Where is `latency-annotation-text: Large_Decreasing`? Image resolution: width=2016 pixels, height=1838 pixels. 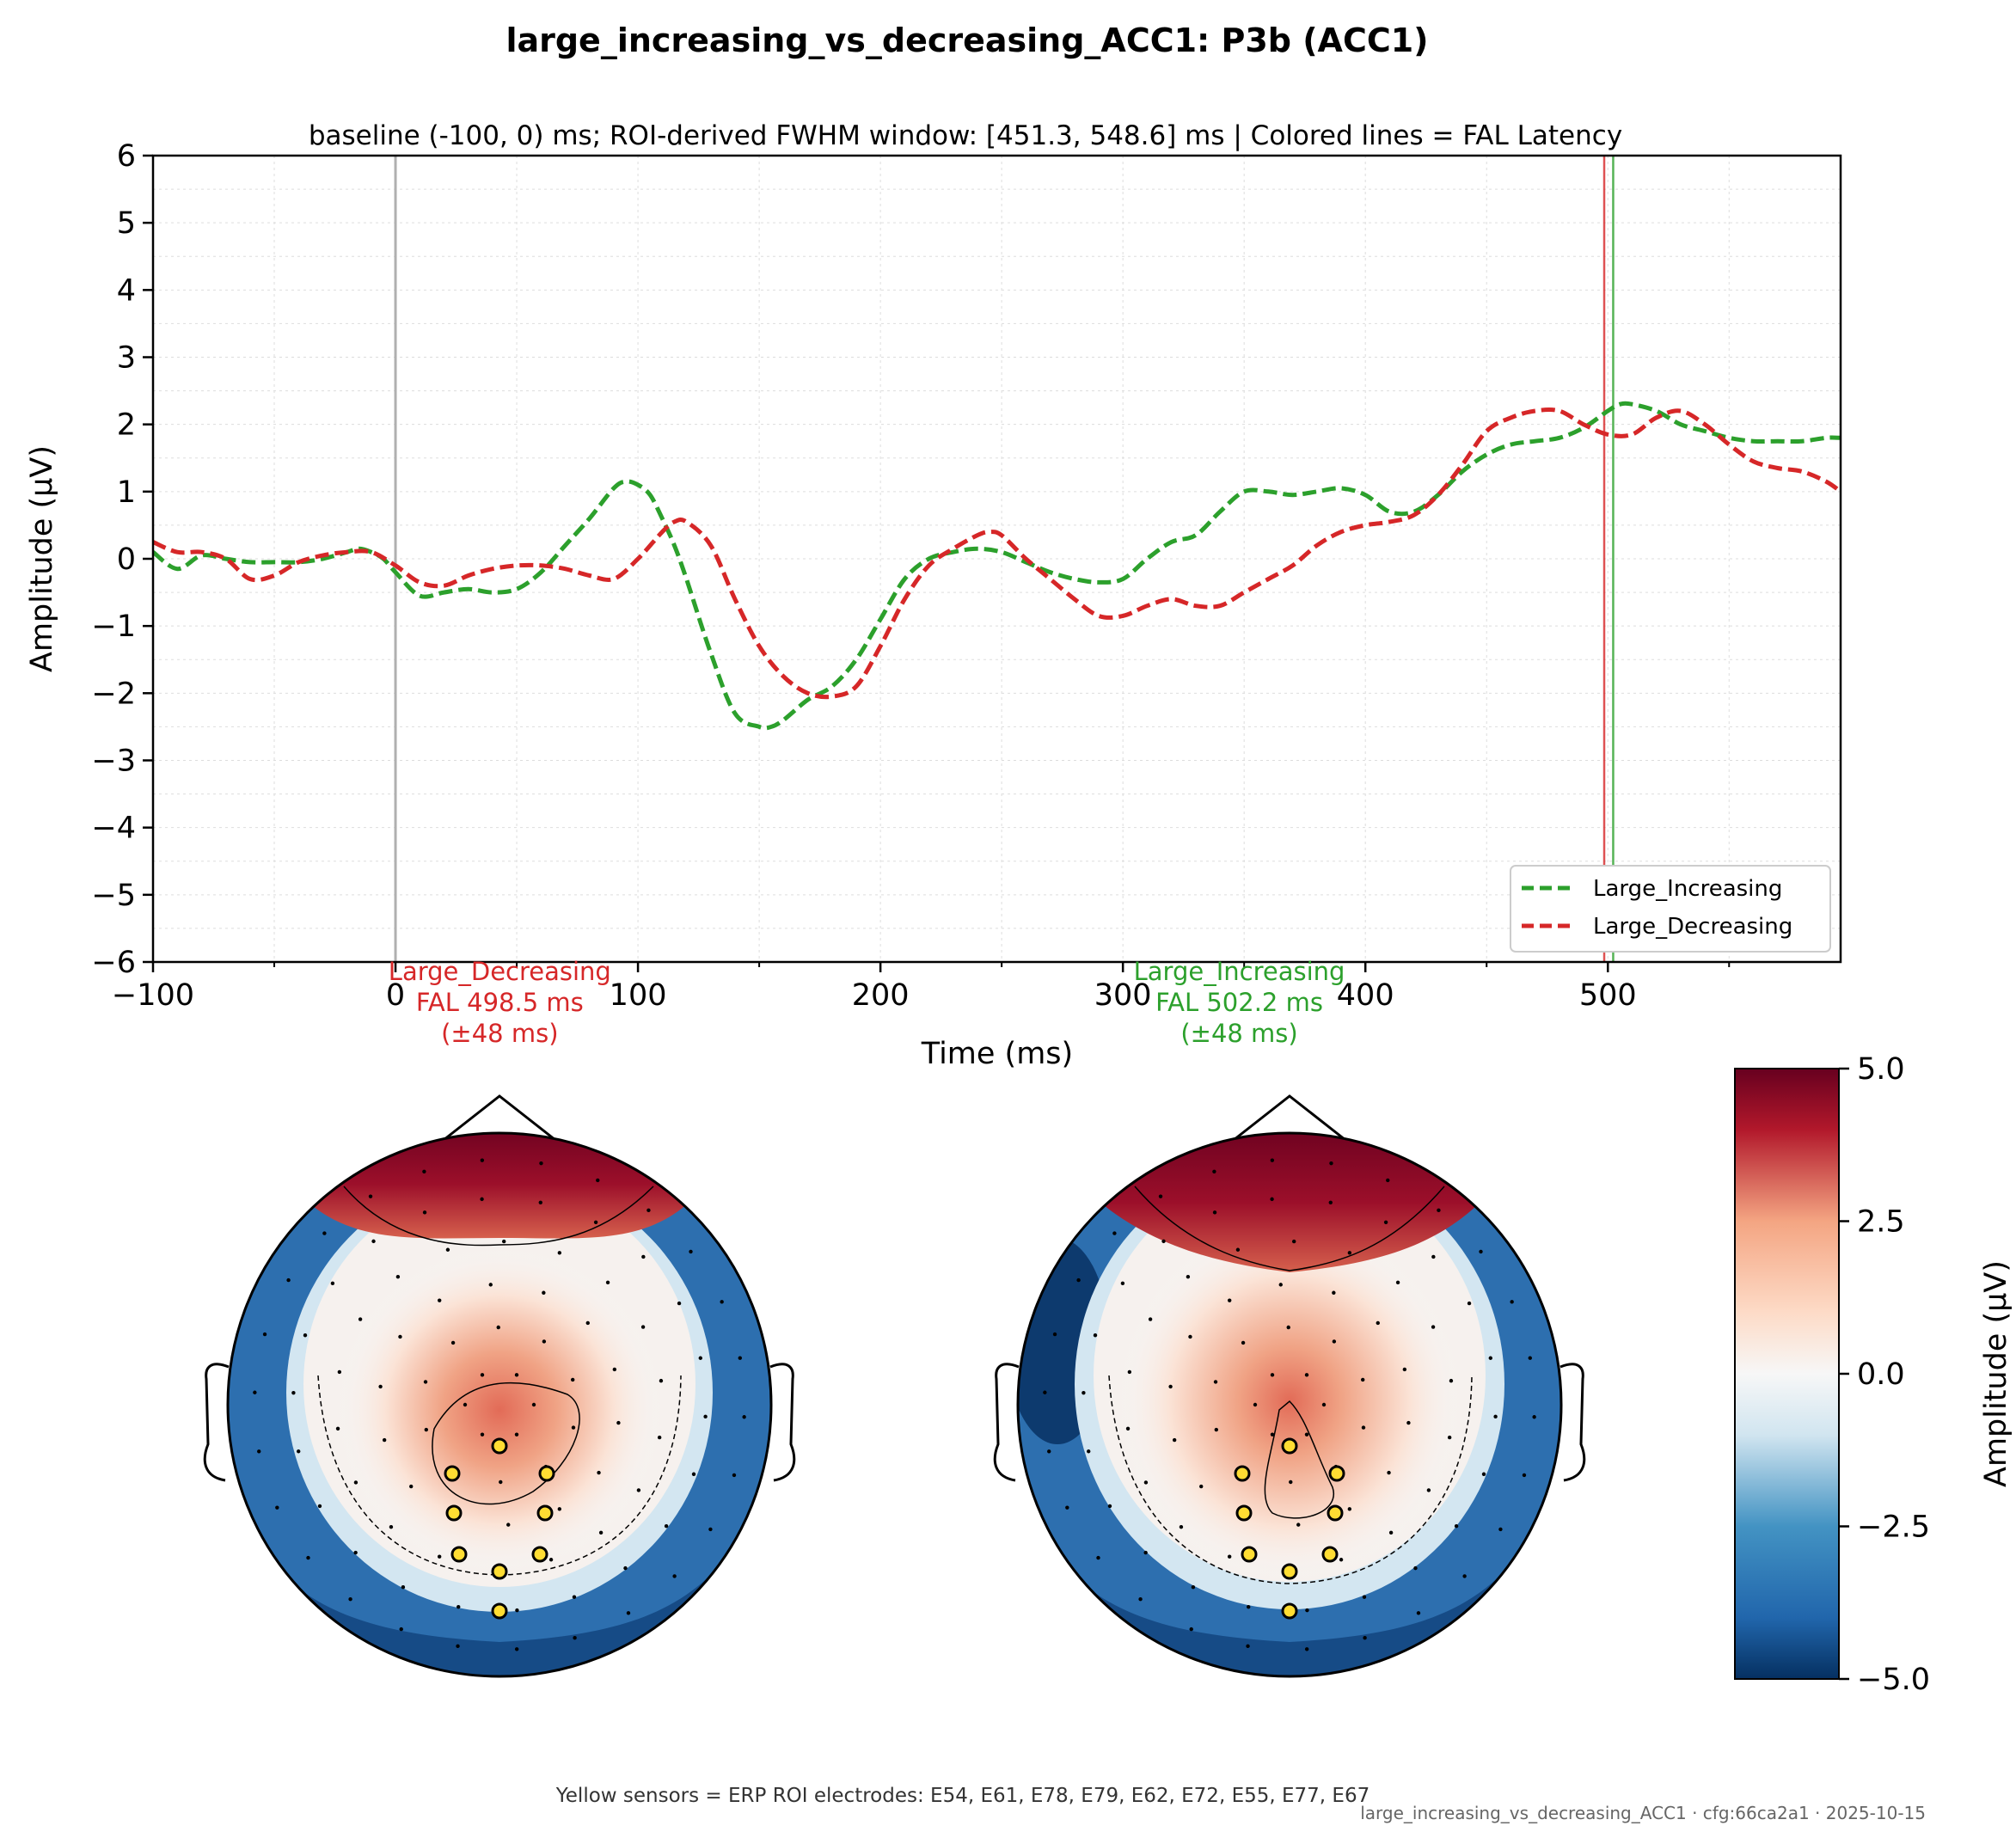 latency-annotation-text: Large_Decreasing is located at coordinates (500, 972).